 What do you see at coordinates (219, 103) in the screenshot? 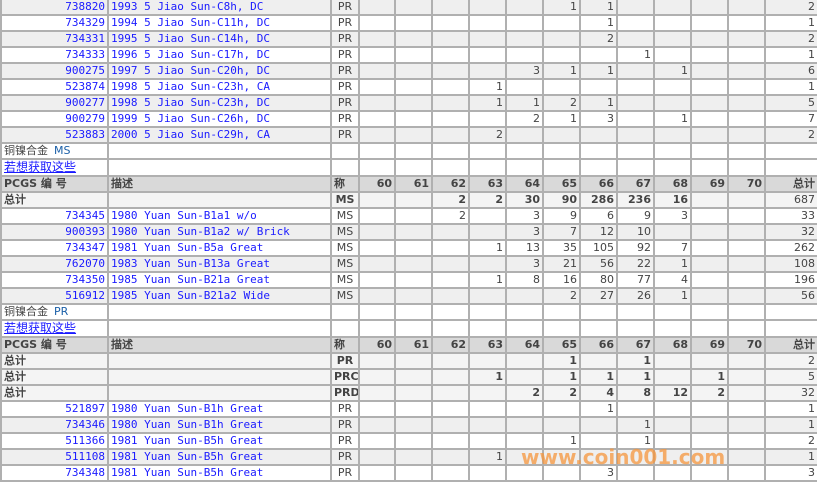
I see `description-link: 1998 5 Jiao Sun-C23h, DC` at bounding box center [219, 103].